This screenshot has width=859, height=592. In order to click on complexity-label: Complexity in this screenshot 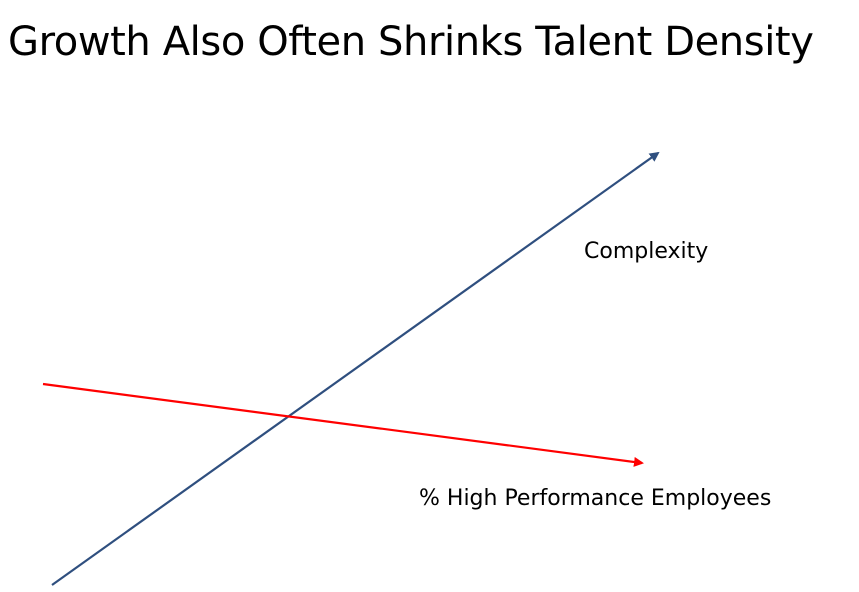, I will do `click(646, 251)`.